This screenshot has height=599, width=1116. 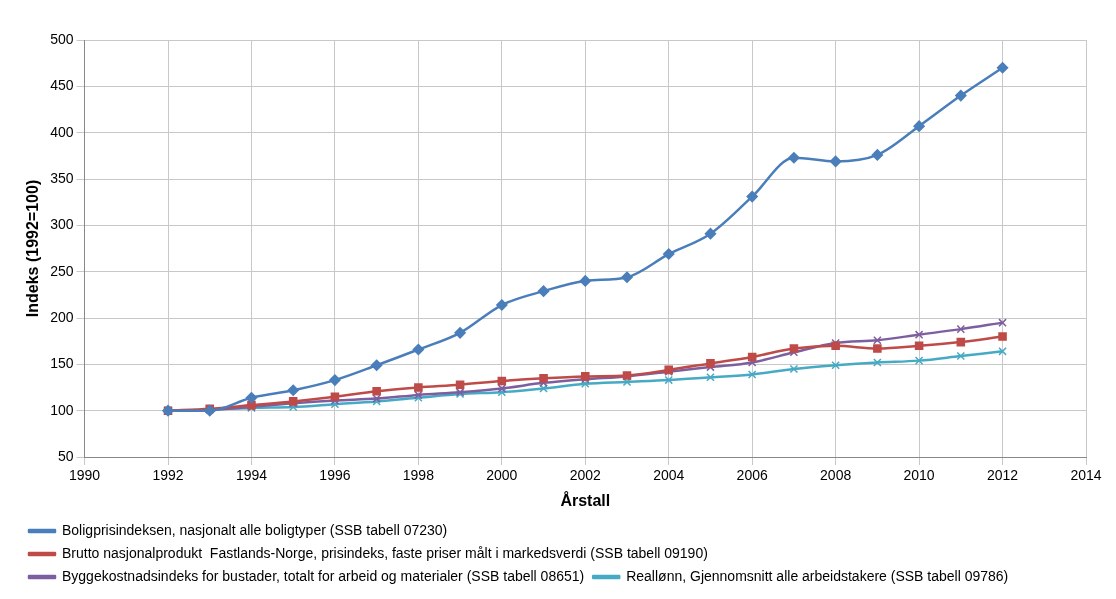 I want to click on y-tick-label: 350, so click(x=62, y=177).